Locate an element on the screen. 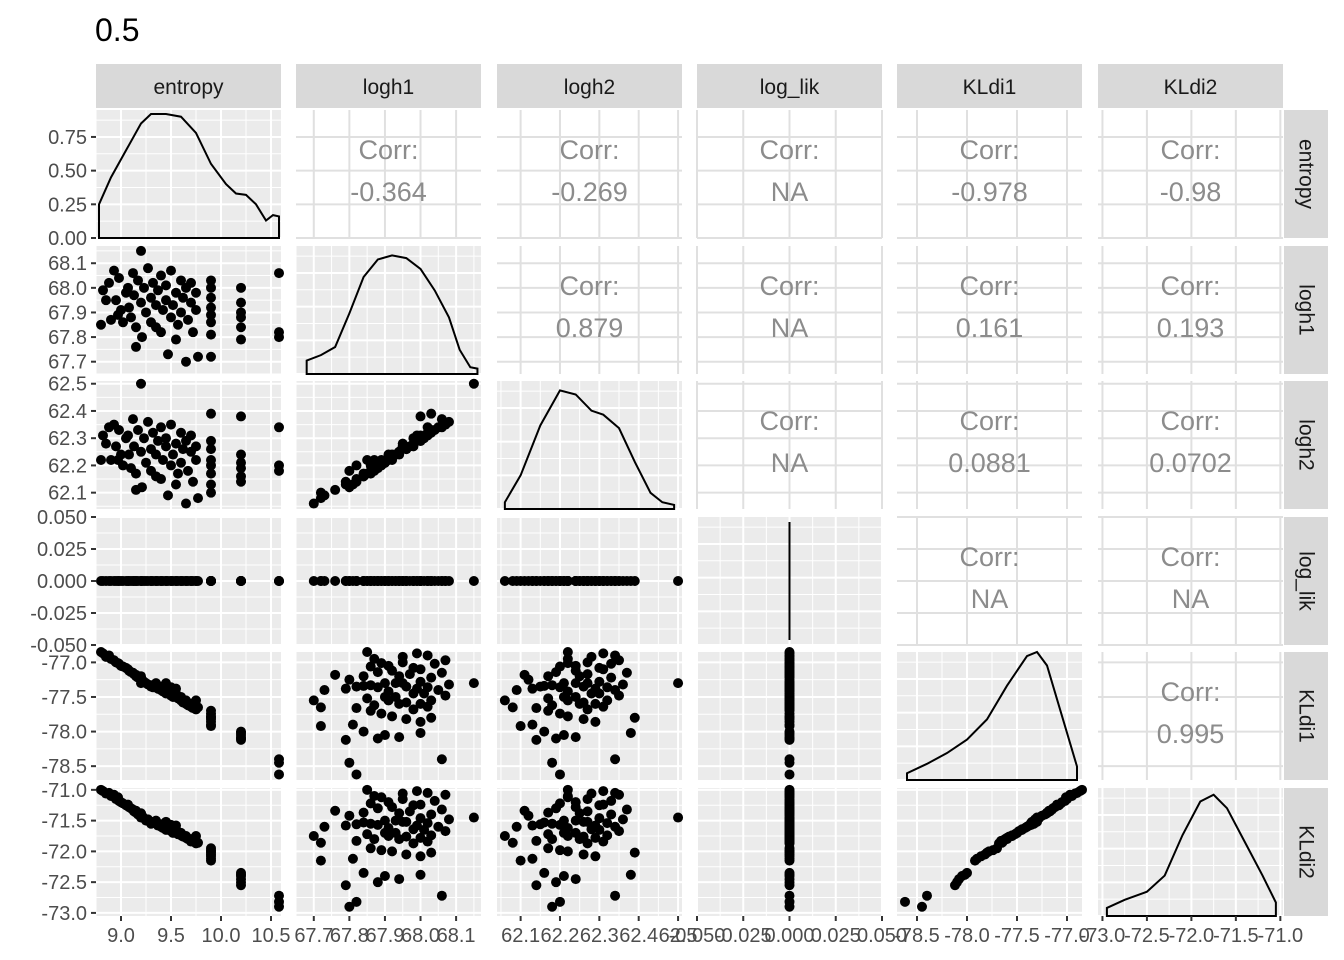  strip-top-KLdi1 is located at coordinates (989, 86).